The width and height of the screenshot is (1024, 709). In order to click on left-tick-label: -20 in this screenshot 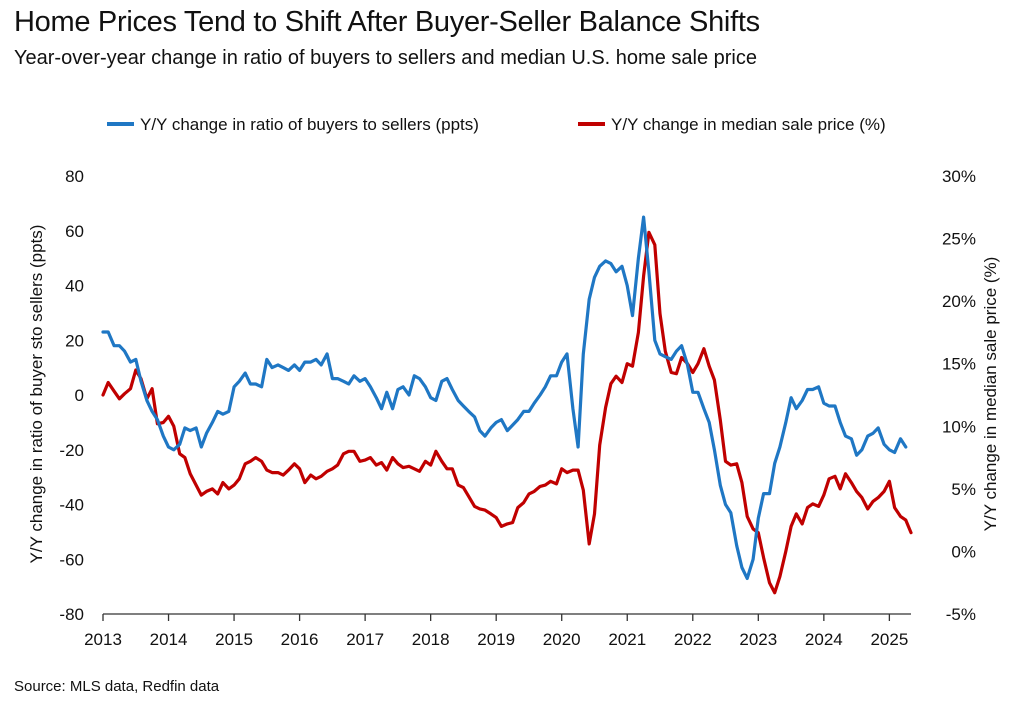, I will do `click(71, 450)`.